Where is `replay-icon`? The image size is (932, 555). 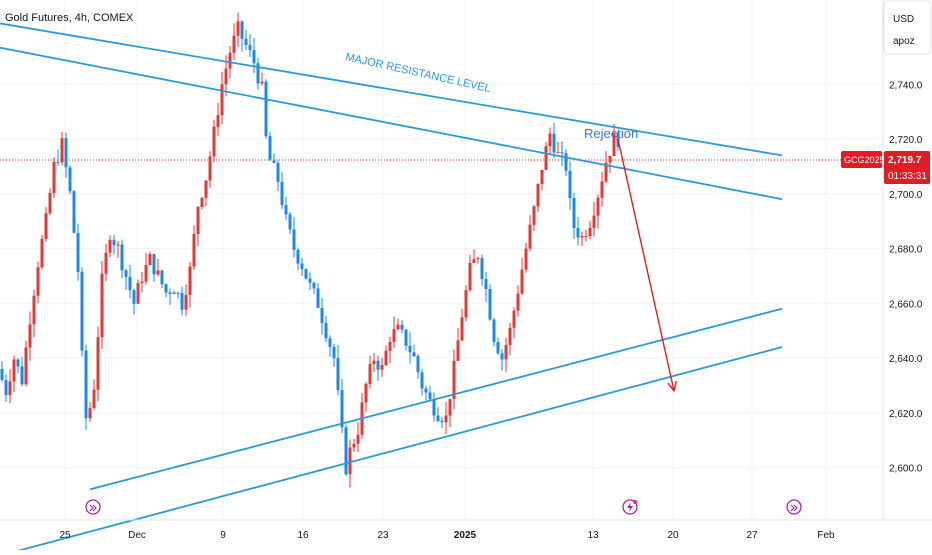 replay-icon is located at coordinates (794, 507).